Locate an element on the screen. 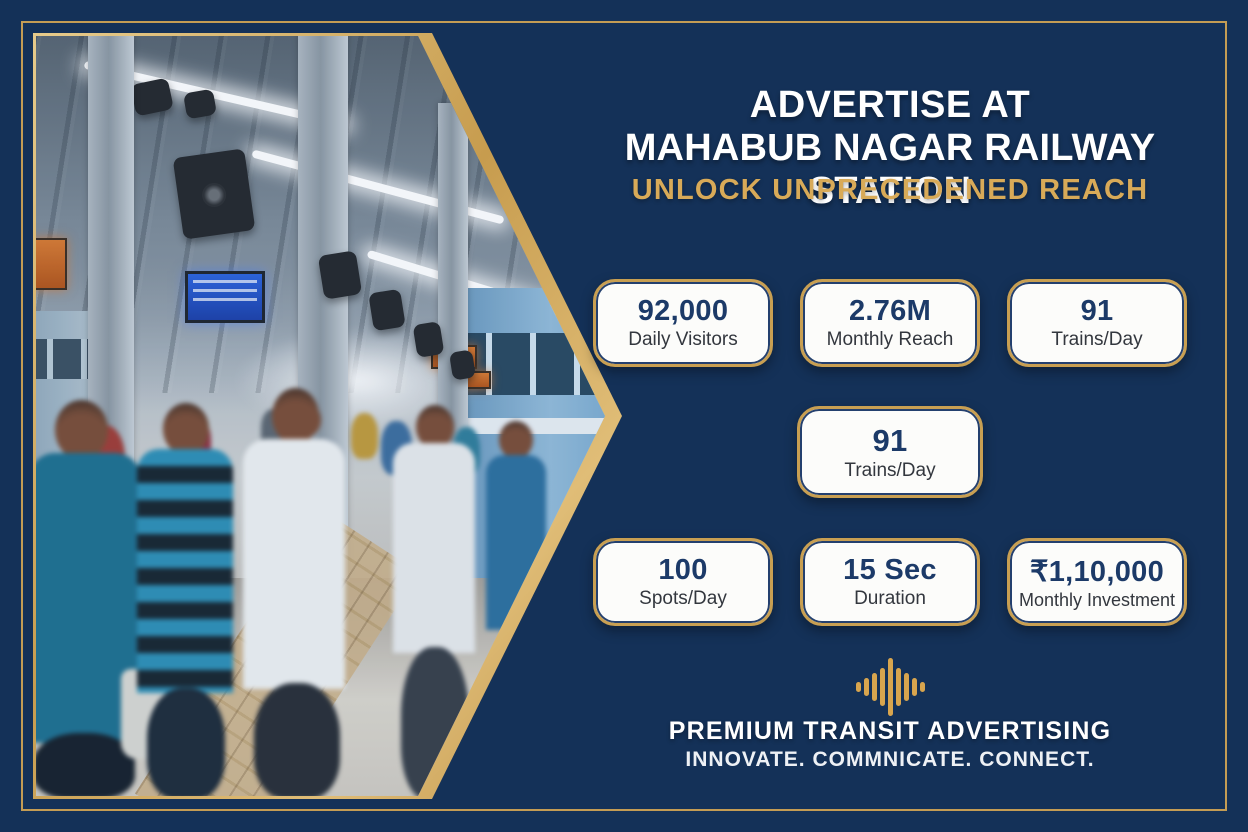 This screenshot has width=1248, height=832. stat-label: Duration is located at coordinates (890, 598).